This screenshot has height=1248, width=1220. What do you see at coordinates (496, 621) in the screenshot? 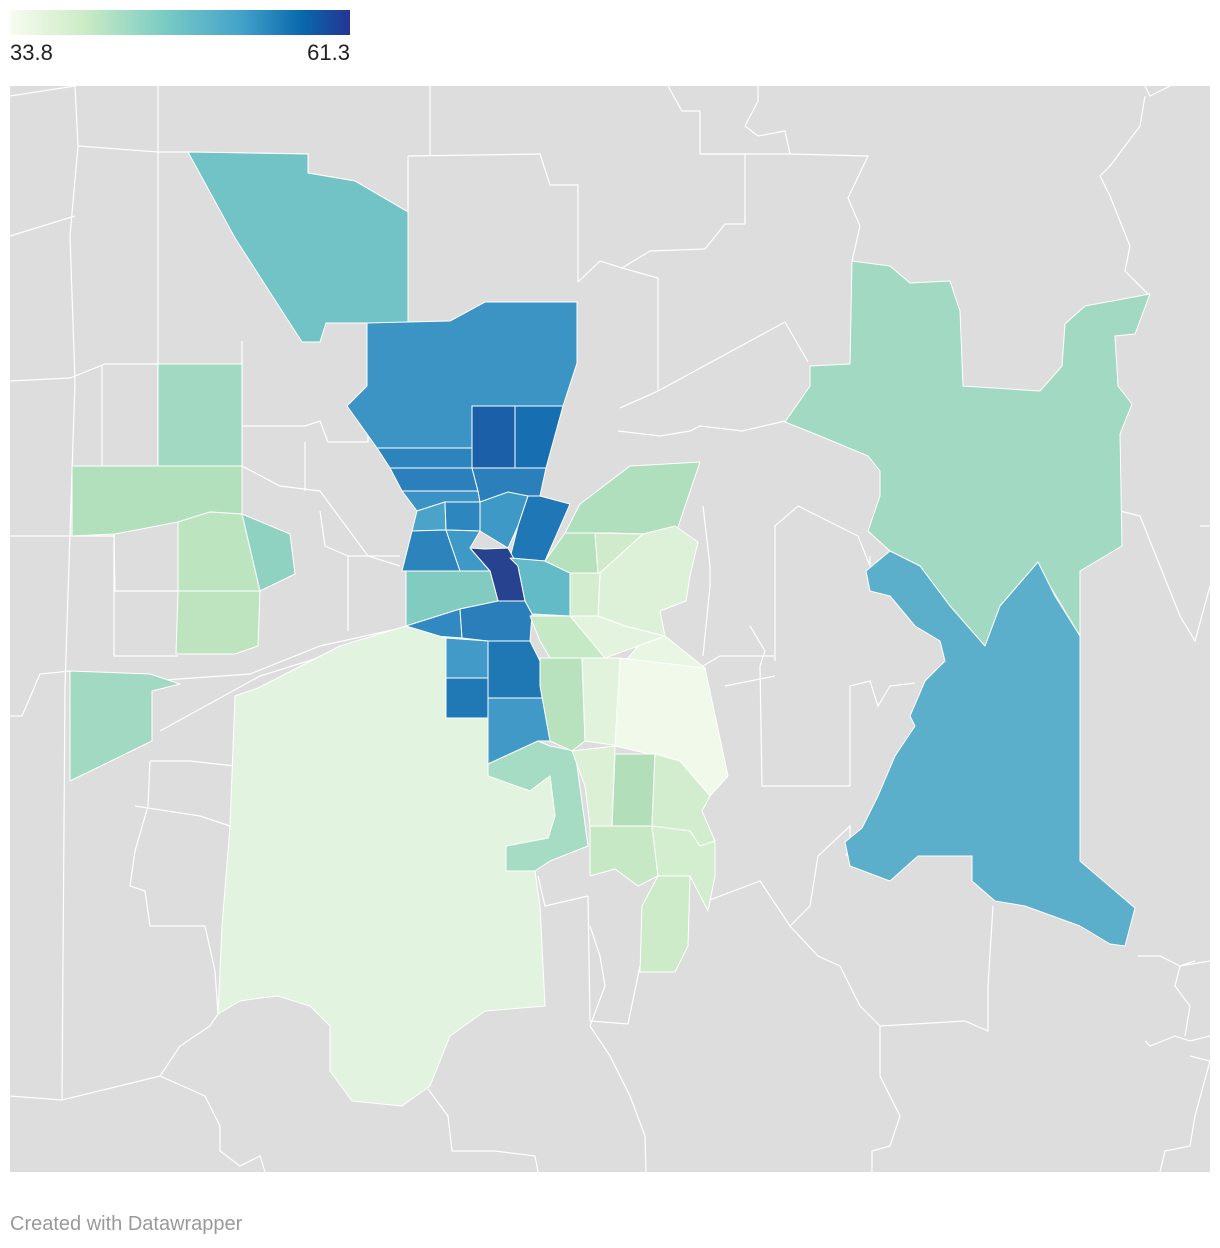
I see `region-center-south-b` at bounding box center [496, 621].